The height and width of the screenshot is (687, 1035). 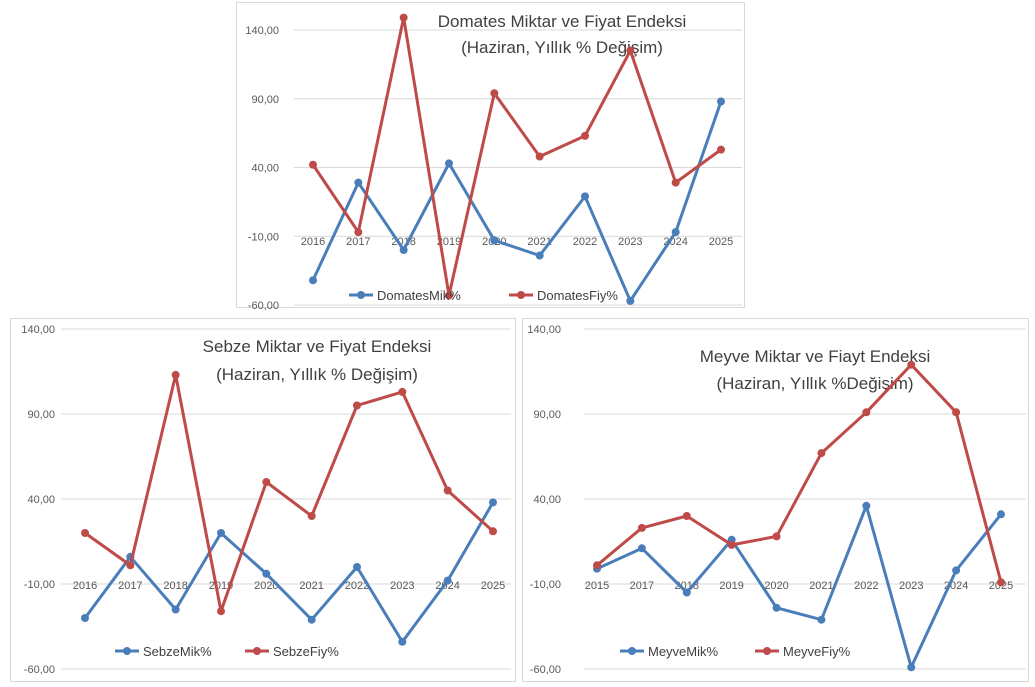 I want to click on y-tick-label: -10,00, so click(x=263, y=237).